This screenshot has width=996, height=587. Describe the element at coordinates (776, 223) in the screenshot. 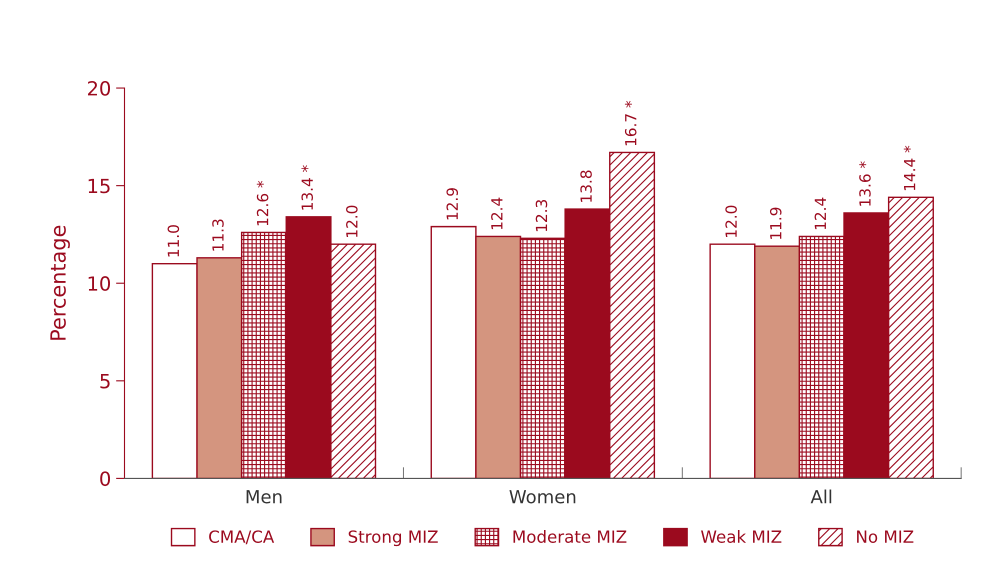

I see `data-label: 11.9` at that location.